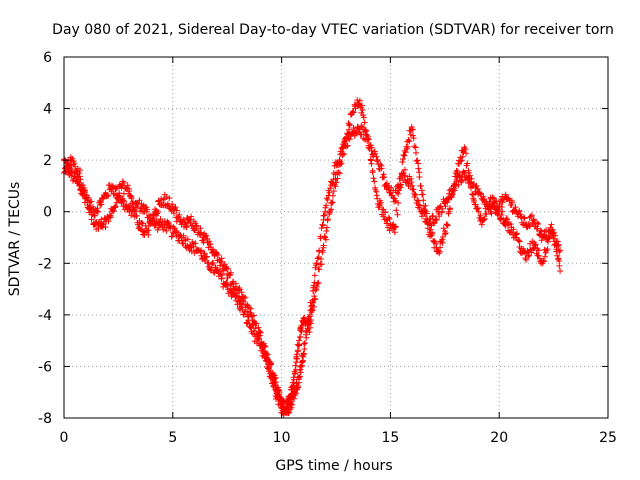 Image resolution: width=640 pixels, height=480 pixels. Describe the element at coordinates (64, 438) in the screenshot. I see `x-tick-label: 0` at that location.